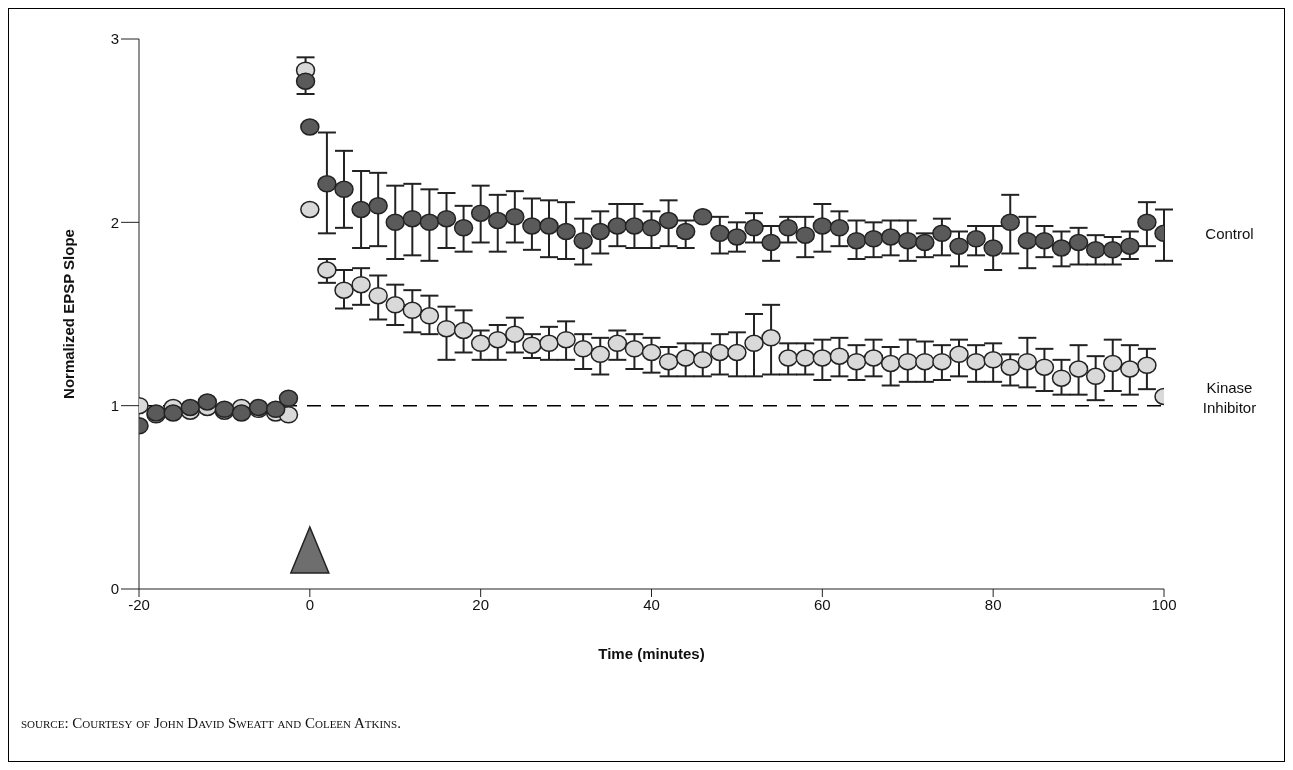 This screenshot has width=1293, height=770. Describe the element at coordinates (481, 604) in the screenshot. I see `x-tick-label: 20` at that location.